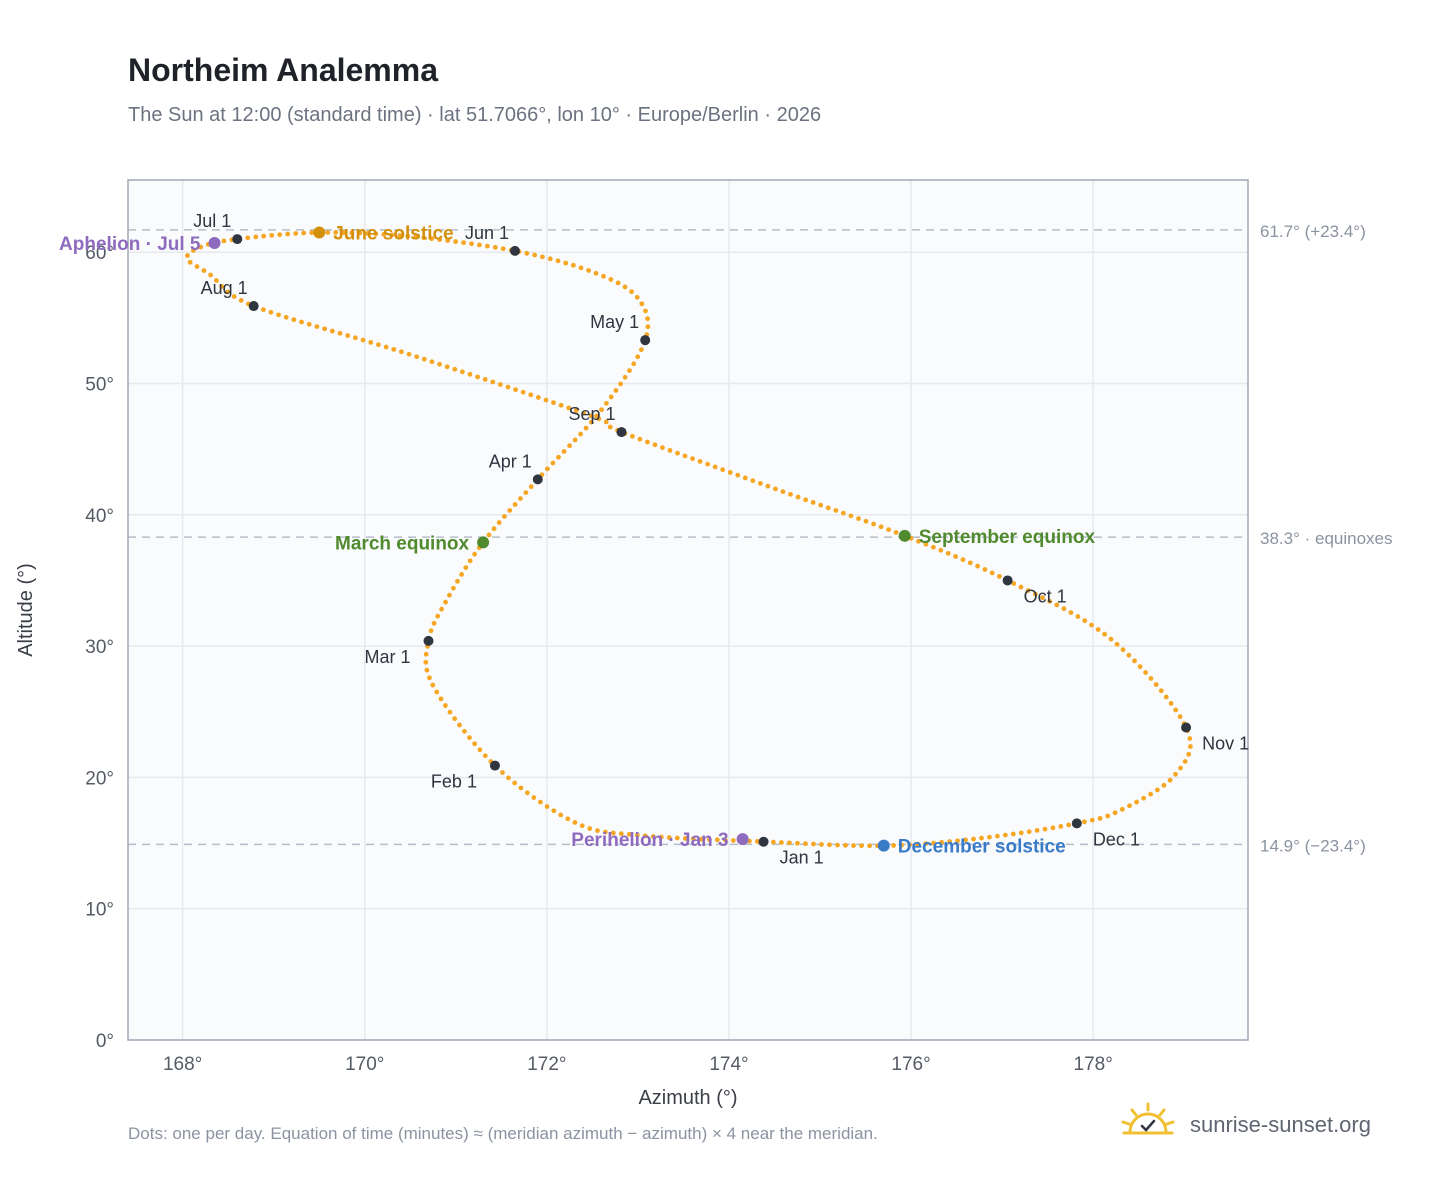 The height and width of the screenshot is (1188, 1448). I want to click on event-label: Aphelion · Jul 5, so click(130, 244).